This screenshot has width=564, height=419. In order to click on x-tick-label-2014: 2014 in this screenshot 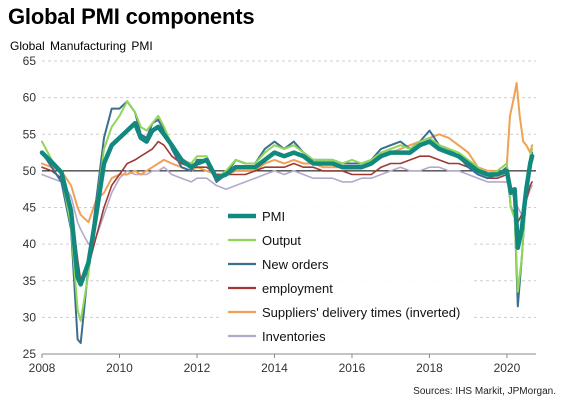, I will do `click(274, 368)`.